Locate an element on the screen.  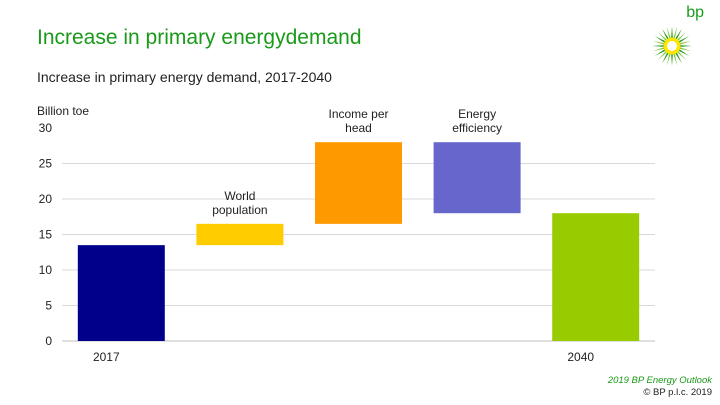
y-tick-label-30: 30 is located at coordinates (46, 128).